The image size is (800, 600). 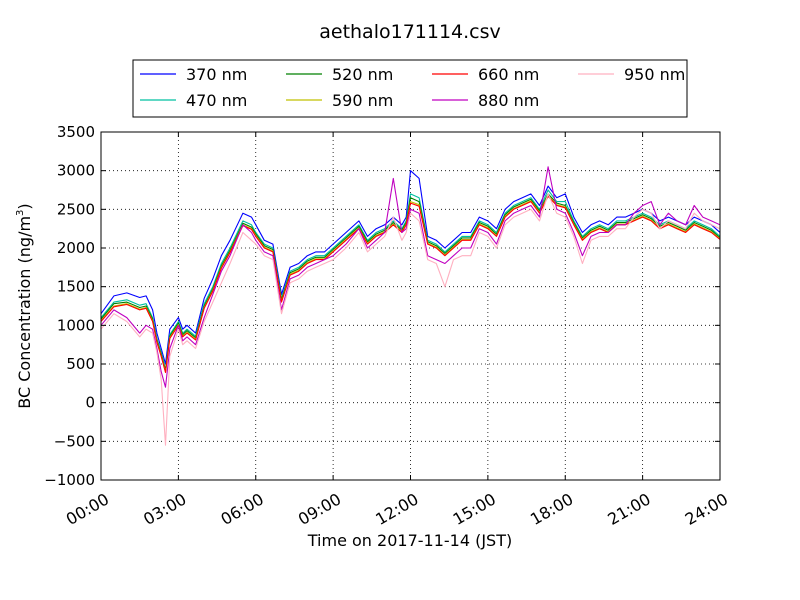 What do you see at coordinates (706, 509) in the screenshot?
I see `x-tick-label: 24:00` at bounding box center [706, 509].